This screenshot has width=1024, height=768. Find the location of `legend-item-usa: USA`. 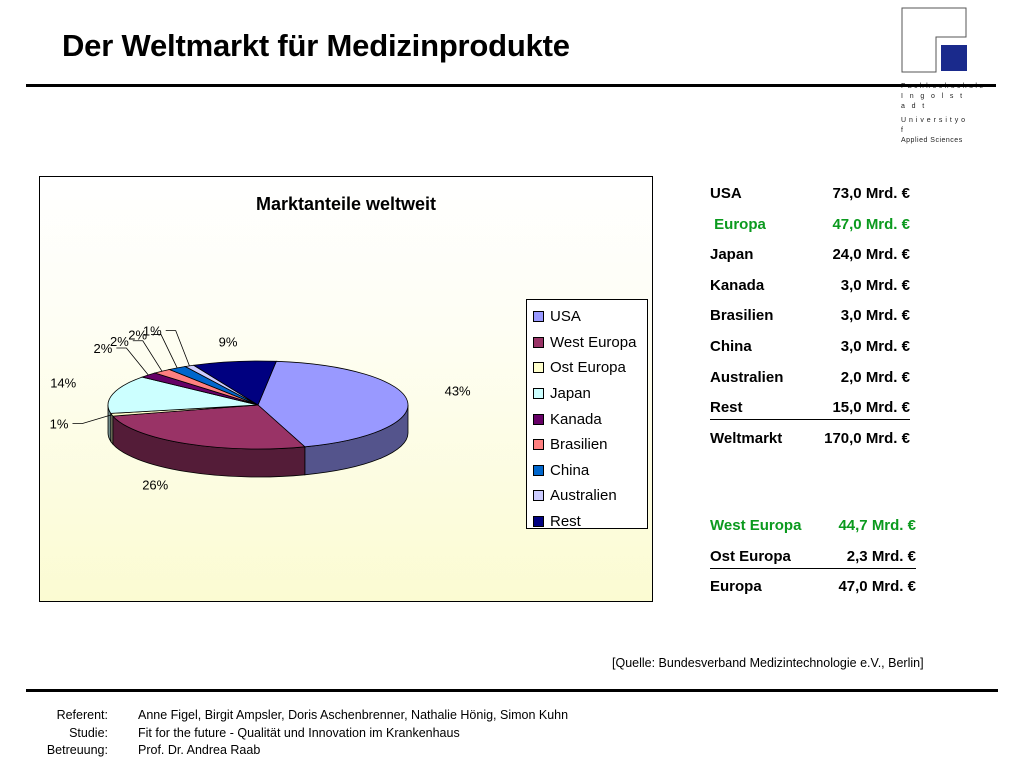

legend-item-usa: USA is located at coordinates (590, 317).